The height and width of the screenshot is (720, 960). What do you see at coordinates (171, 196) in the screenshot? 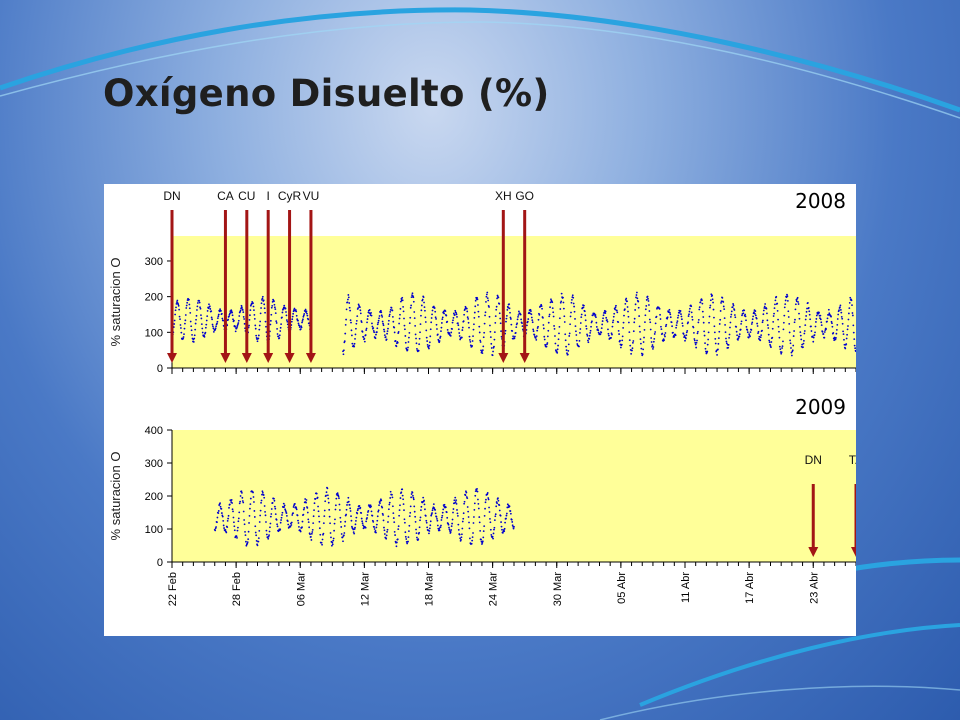
I see `annotation-label: DN` at bounding box center [171, 196].